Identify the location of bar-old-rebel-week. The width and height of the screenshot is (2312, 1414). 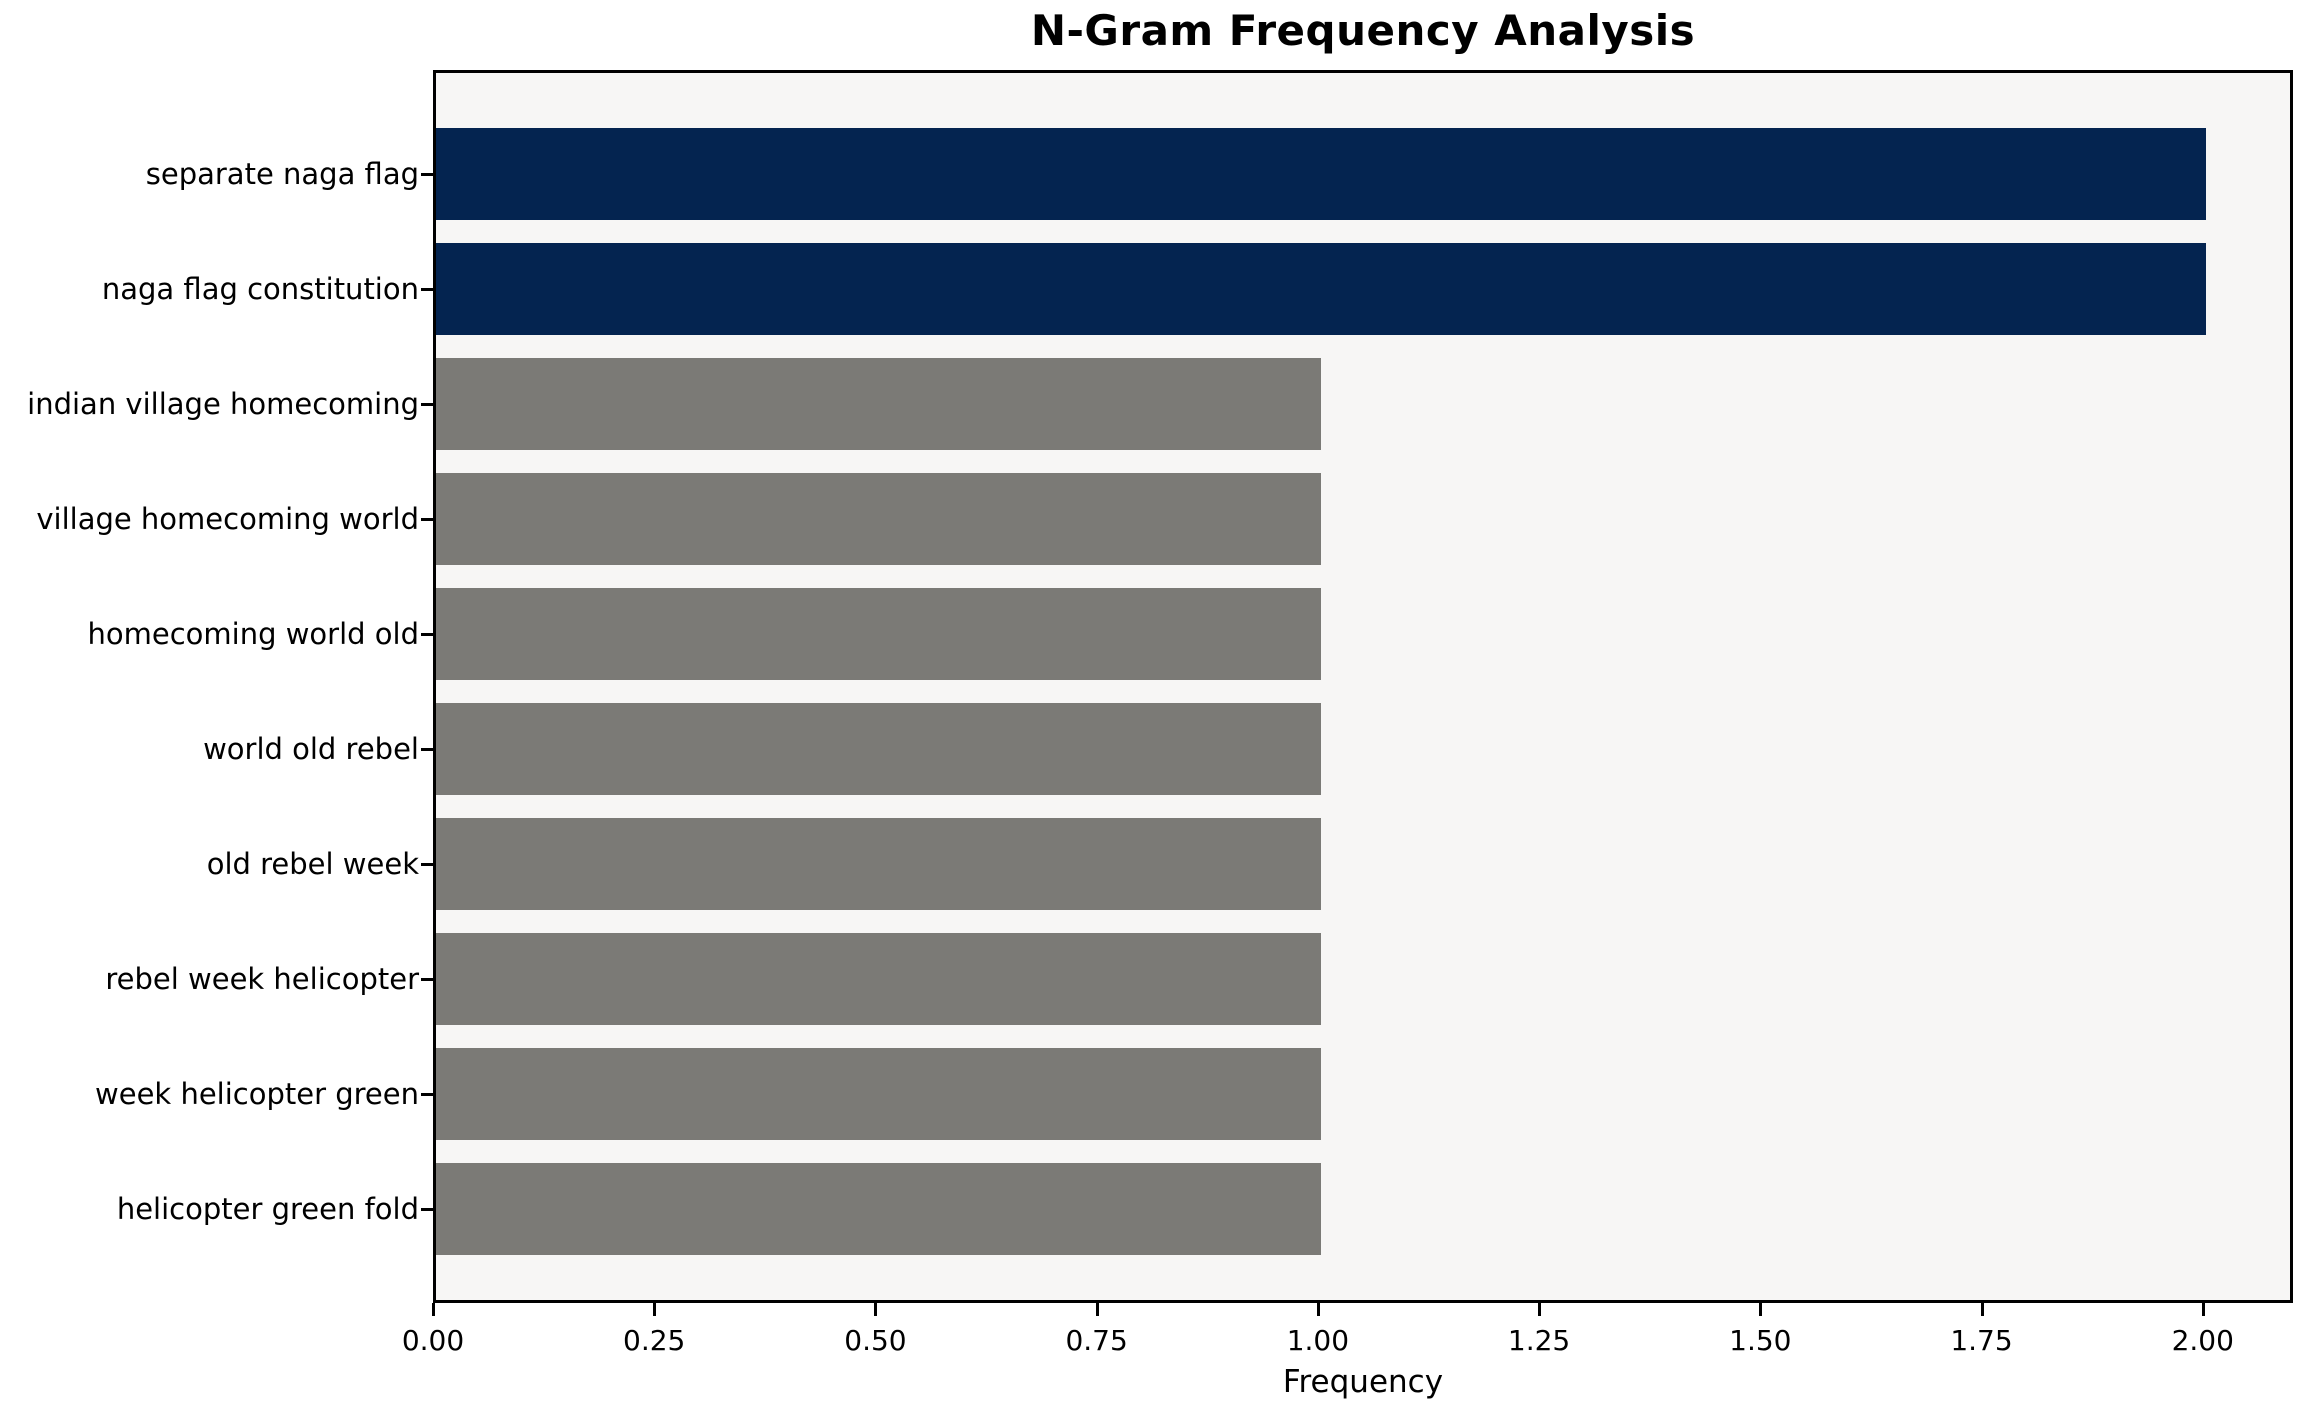
(878, 864).